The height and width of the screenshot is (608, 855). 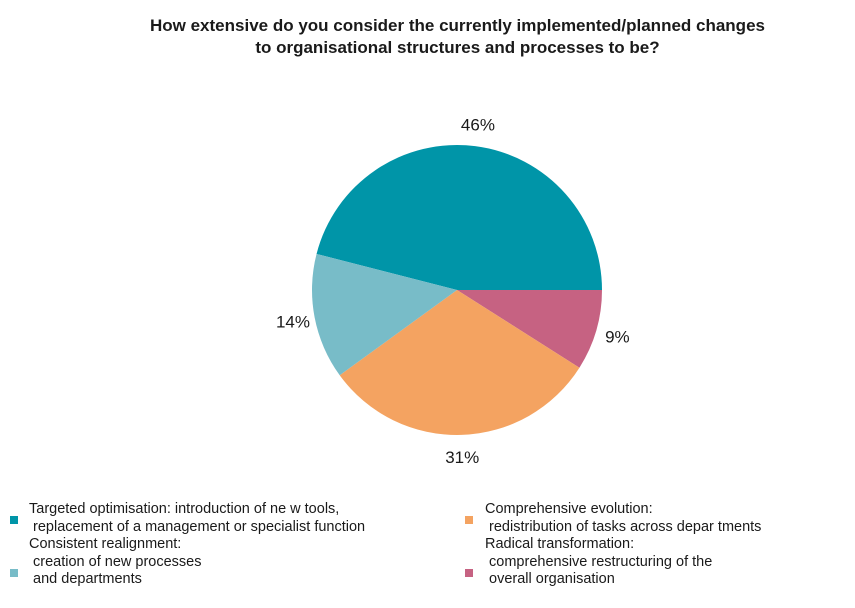 I want to click on pie-slice-label-4: 14%, so click(x=293, y=321).